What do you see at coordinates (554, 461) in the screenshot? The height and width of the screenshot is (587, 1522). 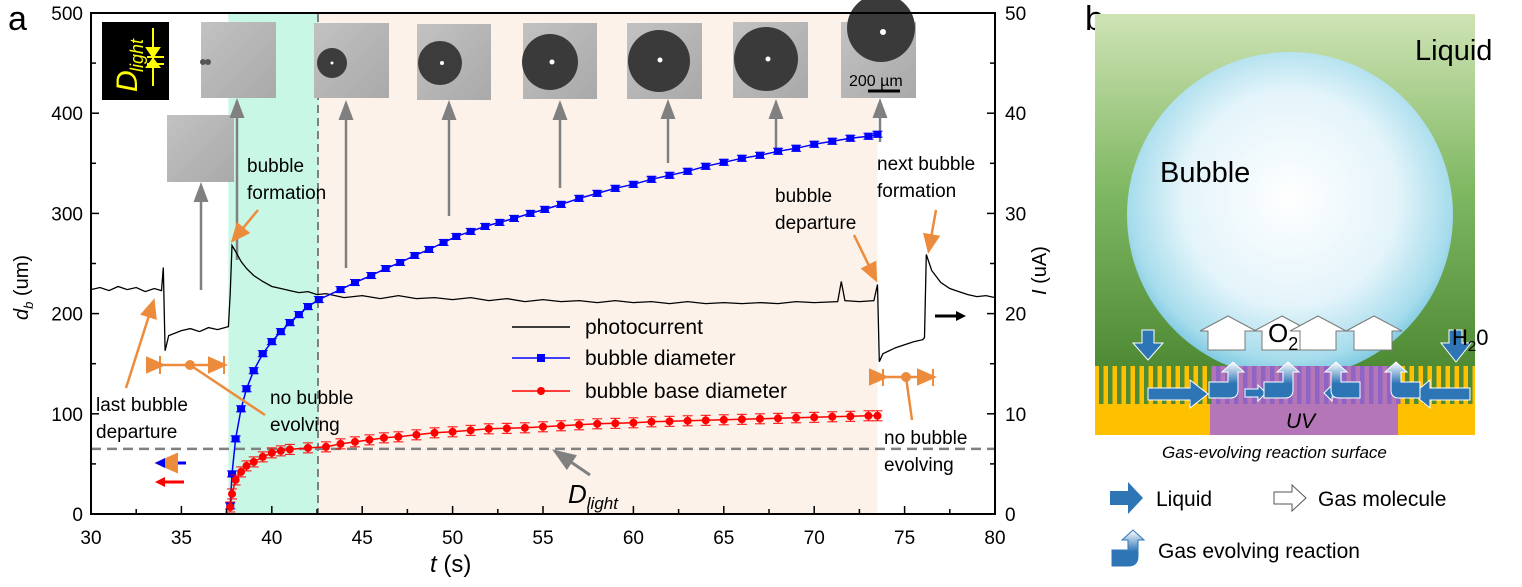 I see `series-bubble-base-diameter` at bounding box center [554, 461].